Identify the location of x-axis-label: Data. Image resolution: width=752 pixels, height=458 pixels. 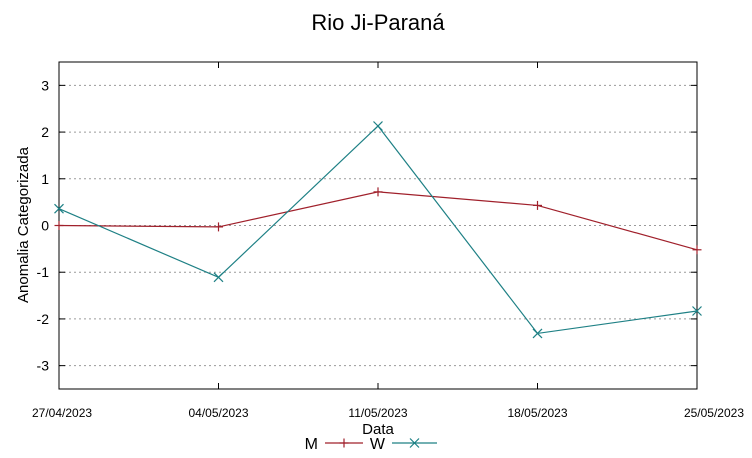
(378, 429).